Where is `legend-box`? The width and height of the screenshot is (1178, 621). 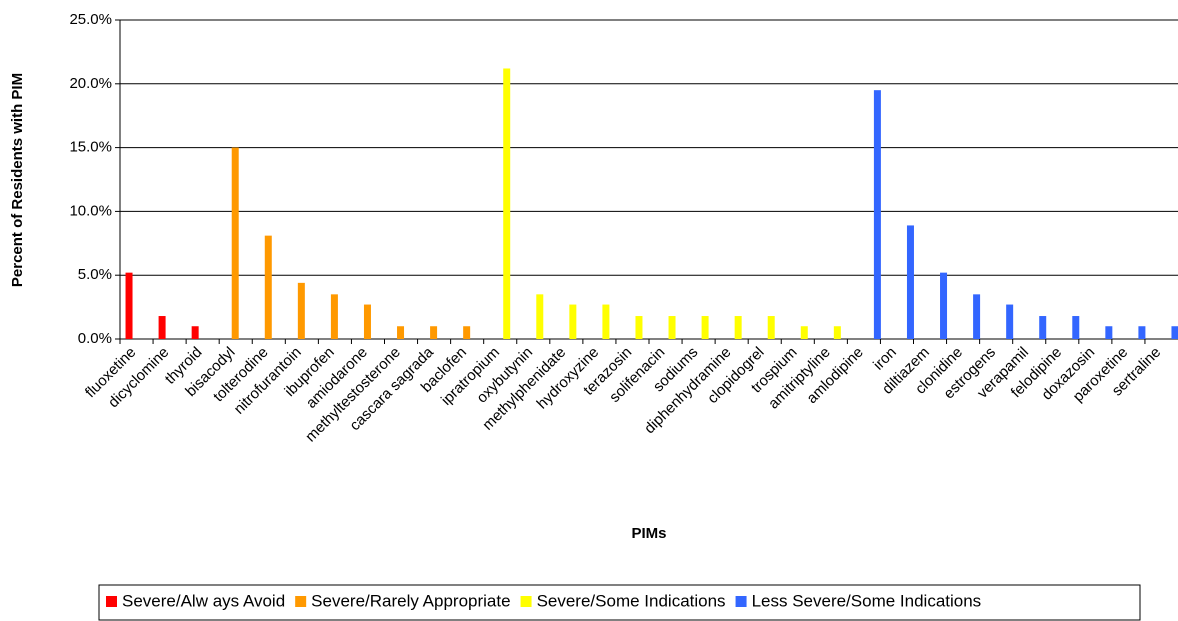 legend-box is located at coordinates (619, 602).